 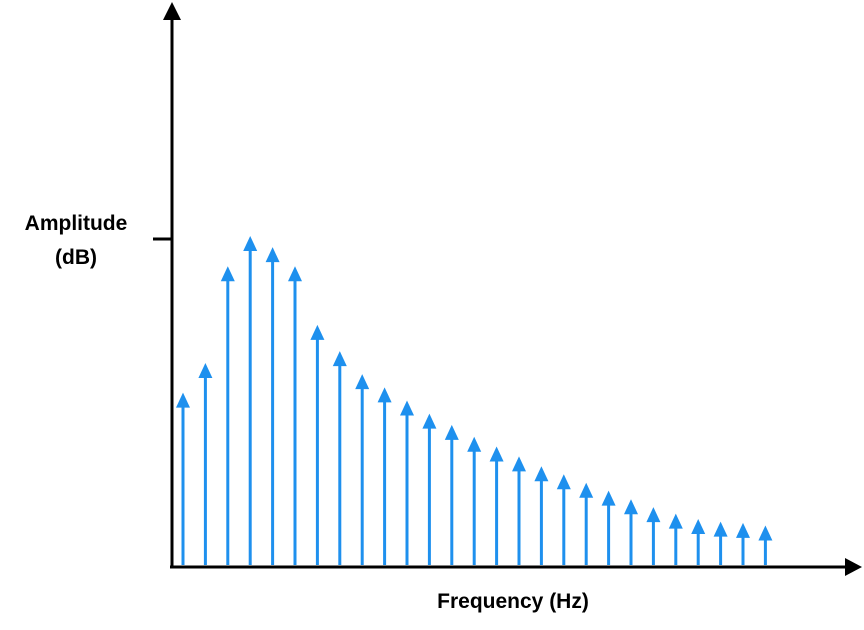 I want to click on y-axis-label-line2: (dB), so click(x=76, y=257).